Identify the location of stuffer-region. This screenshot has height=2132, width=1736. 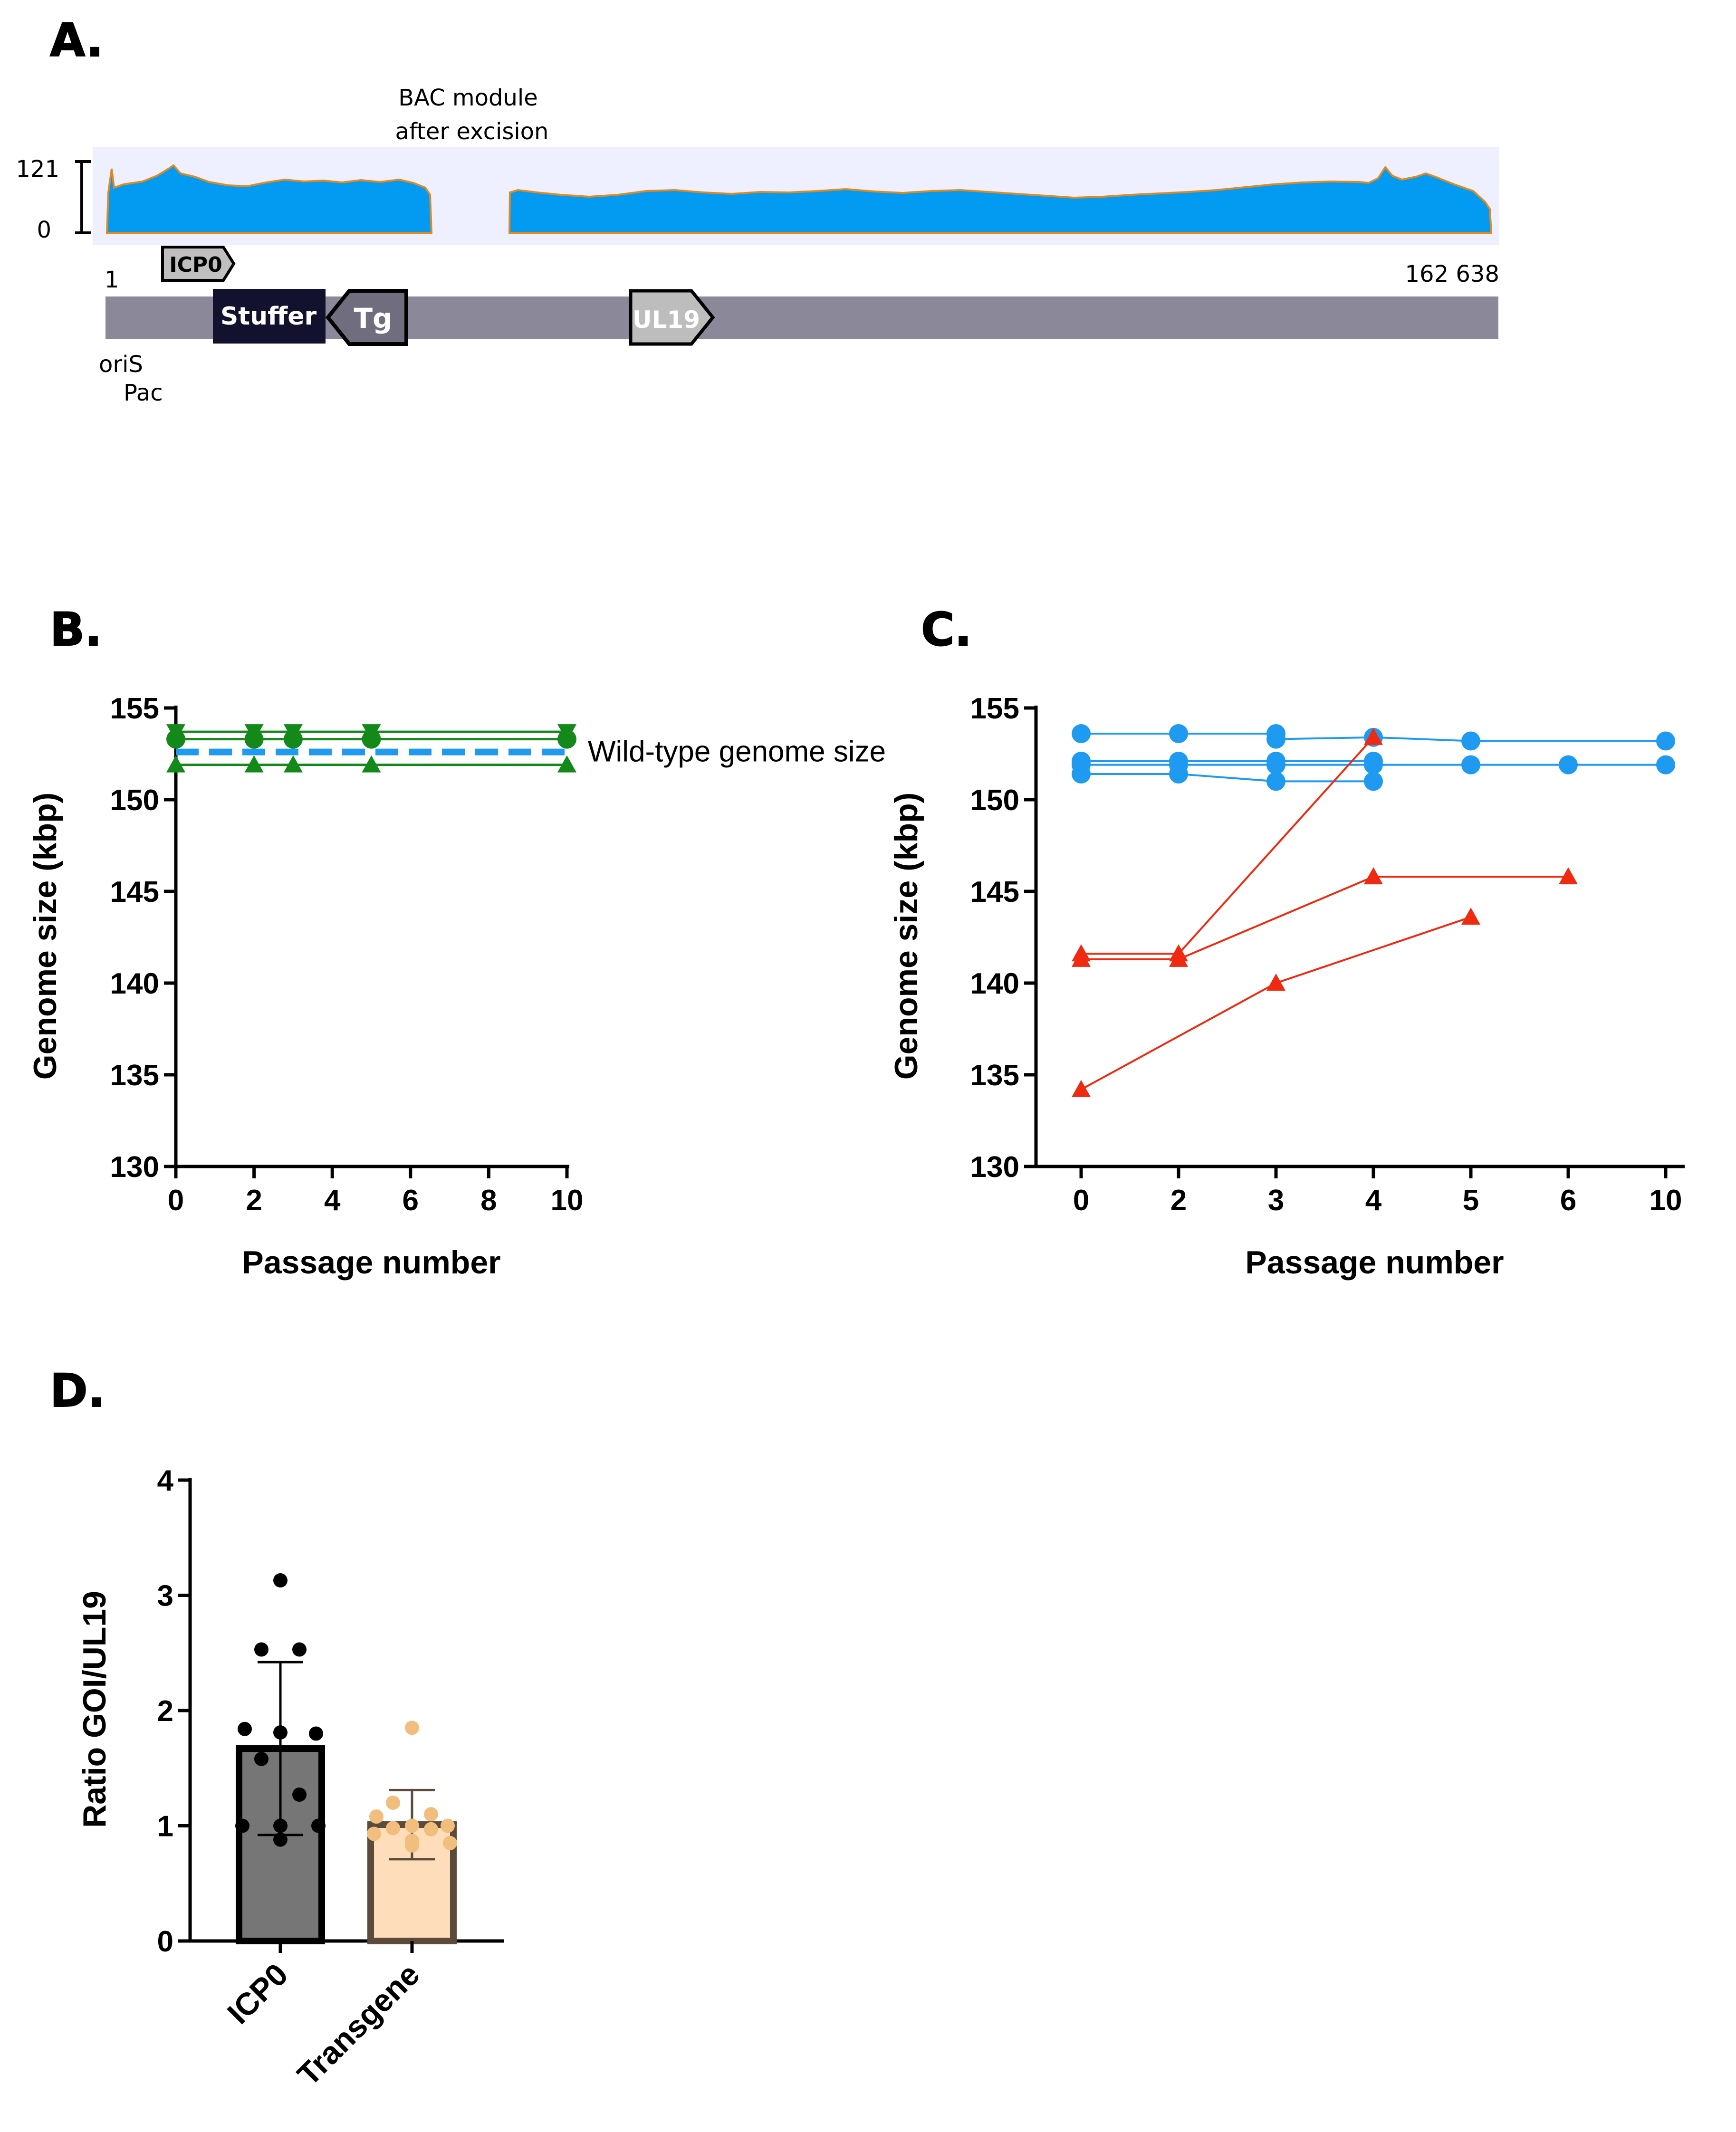
(270, 316).